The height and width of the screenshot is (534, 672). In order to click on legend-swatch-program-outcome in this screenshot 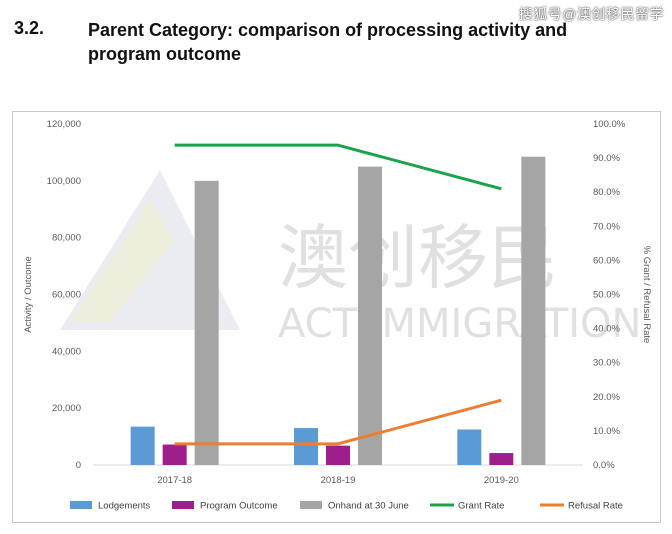, I will do `click(183, 505)`.